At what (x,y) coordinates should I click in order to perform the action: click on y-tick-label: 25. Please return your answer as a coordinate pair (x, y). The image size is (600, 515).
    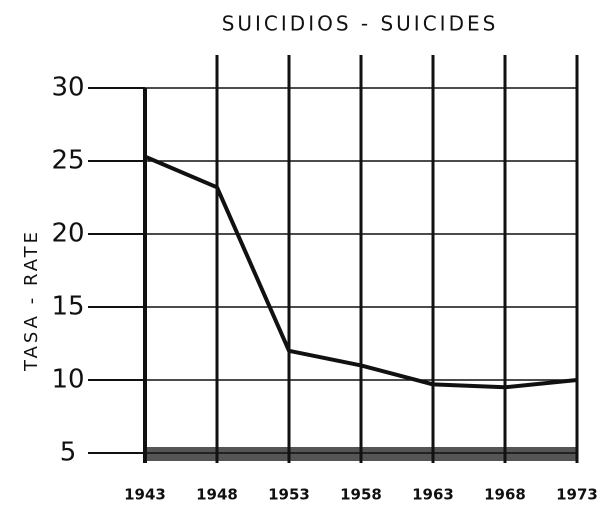
    Looking at the image, I should click on (67, 161).